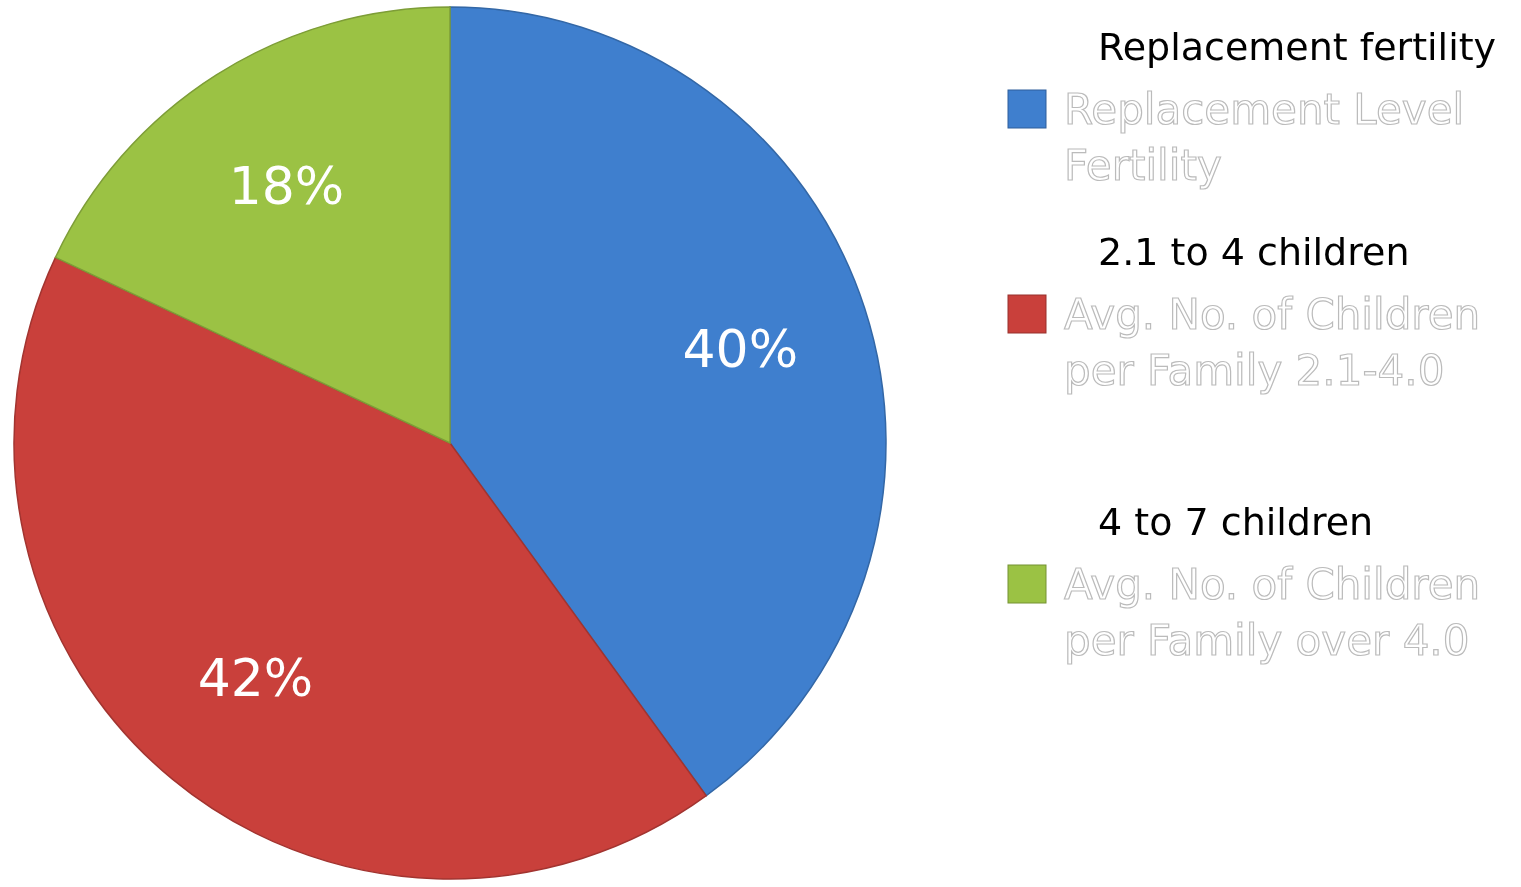 The image size is (1521, 887). What do you see at coordinates (1236, 522) in the screenshot?
I see `text: 4 to 7 children` at bounding box center [1236, 522].